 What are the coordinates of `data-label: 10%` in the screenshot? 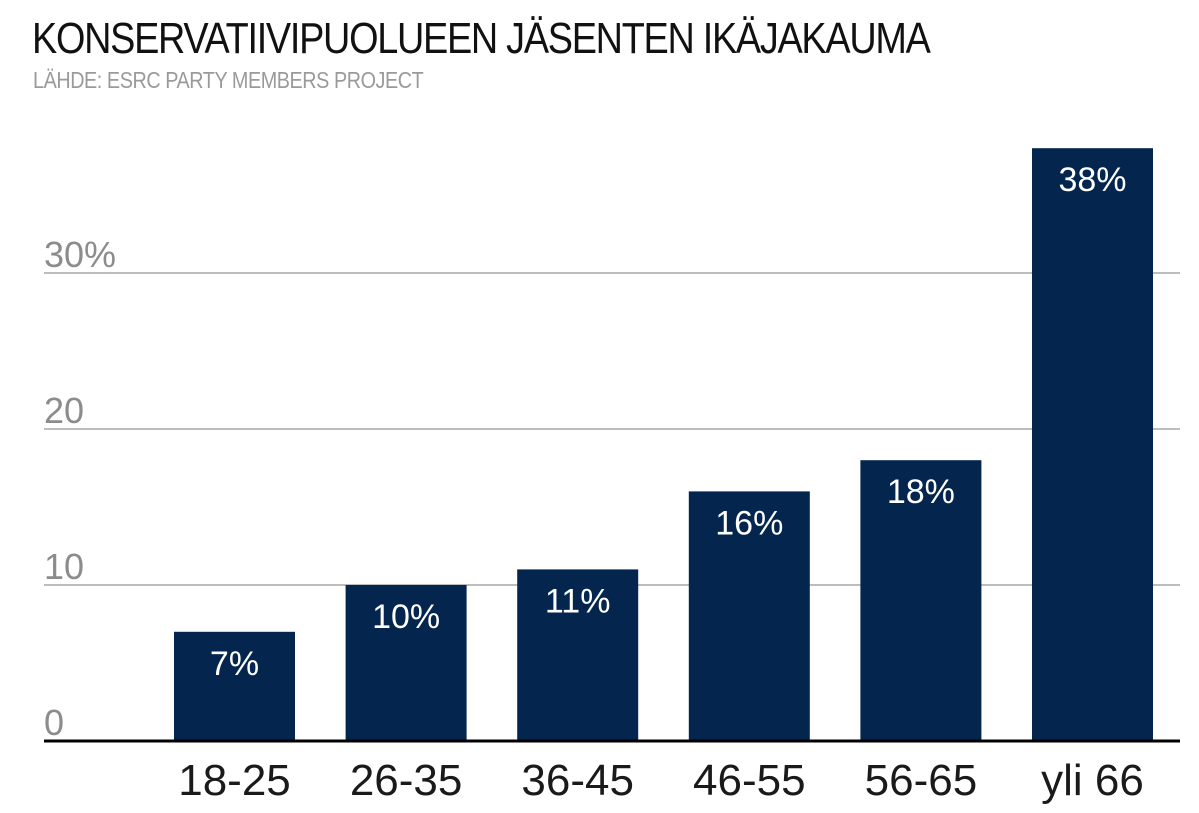 It's located at (406, 617).